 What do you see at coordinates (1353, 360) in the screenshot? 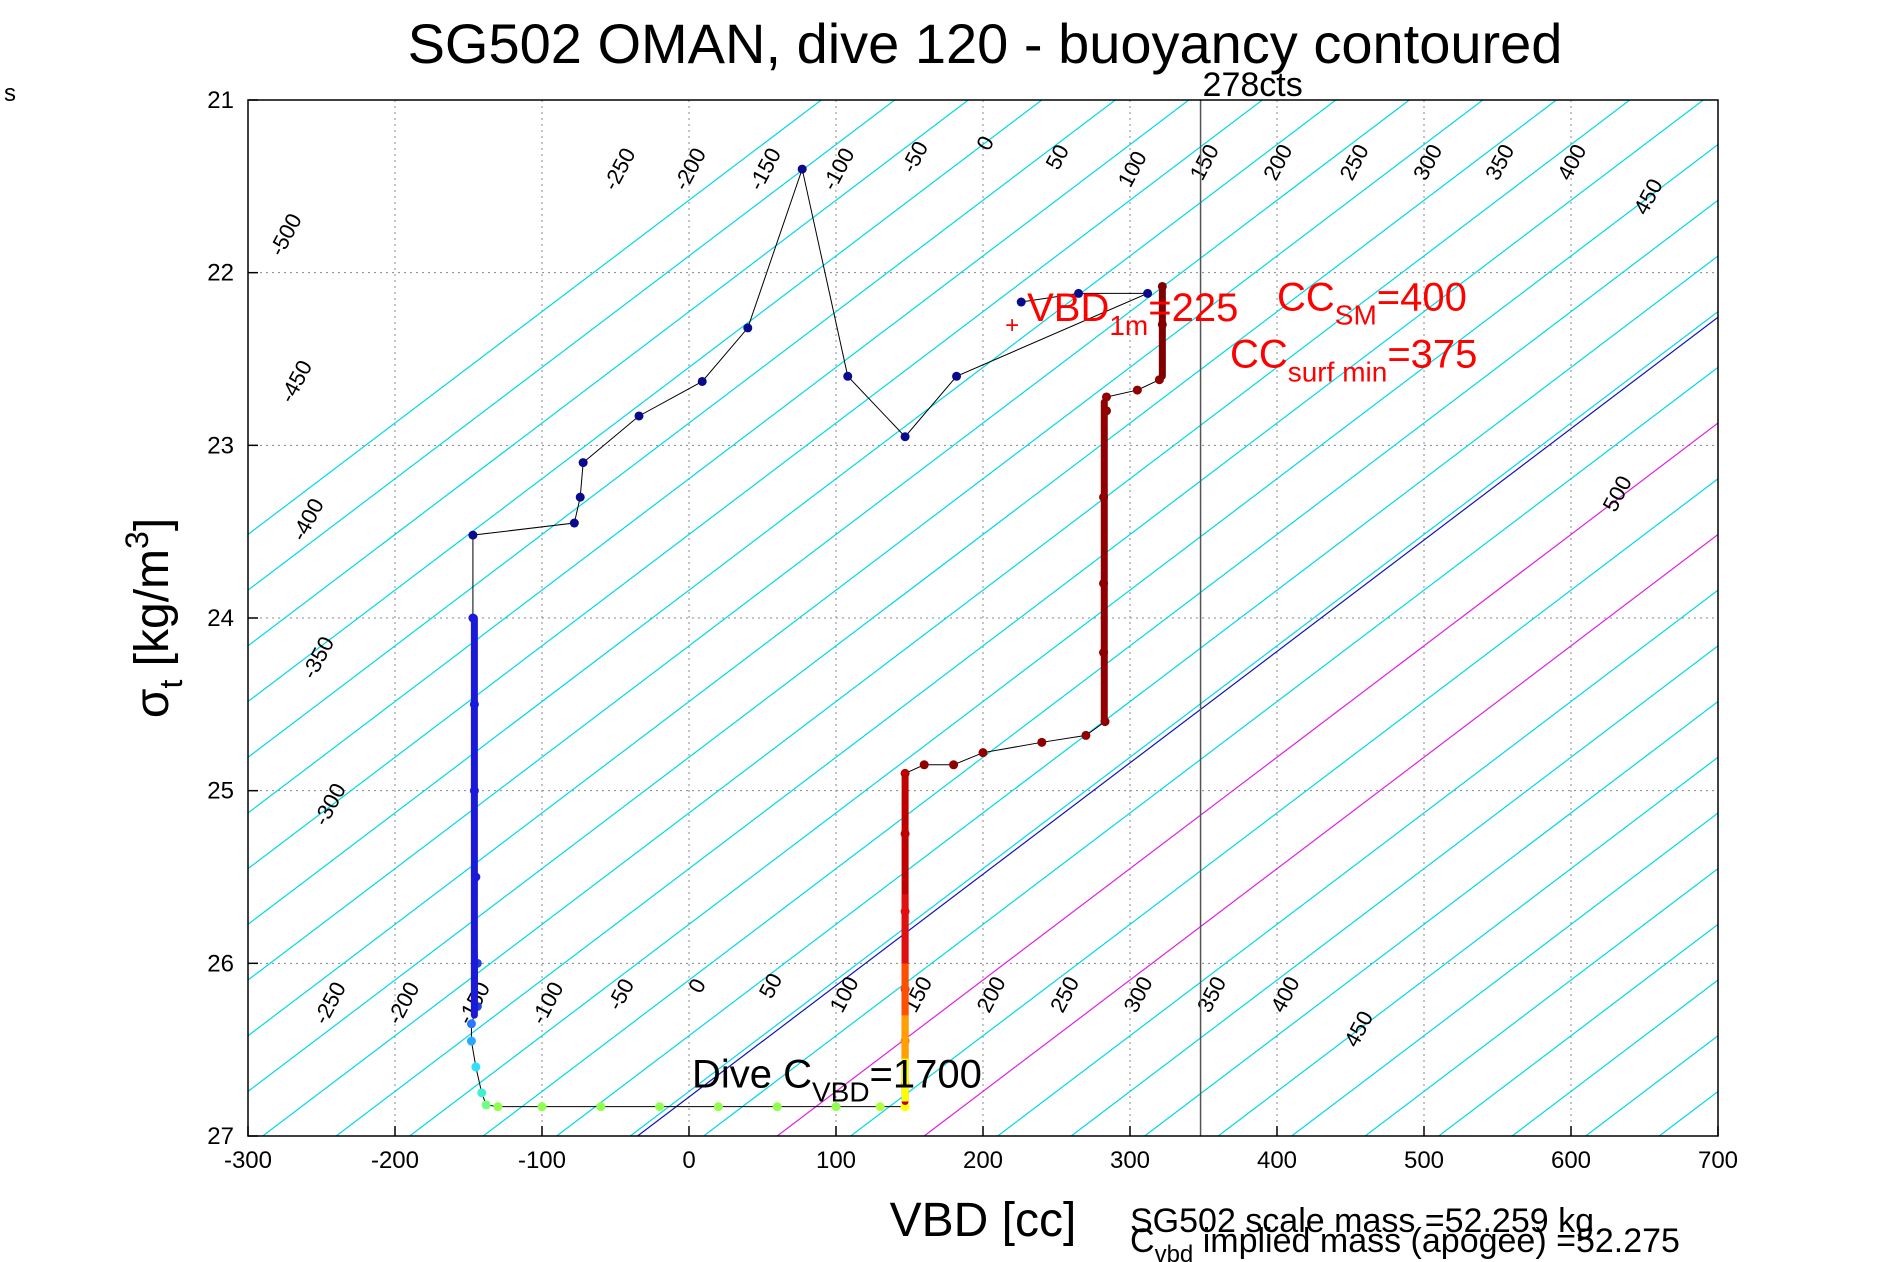
I see `ccsurf-annotation: CCsurf min=375` at bounding box center [1353, 360].